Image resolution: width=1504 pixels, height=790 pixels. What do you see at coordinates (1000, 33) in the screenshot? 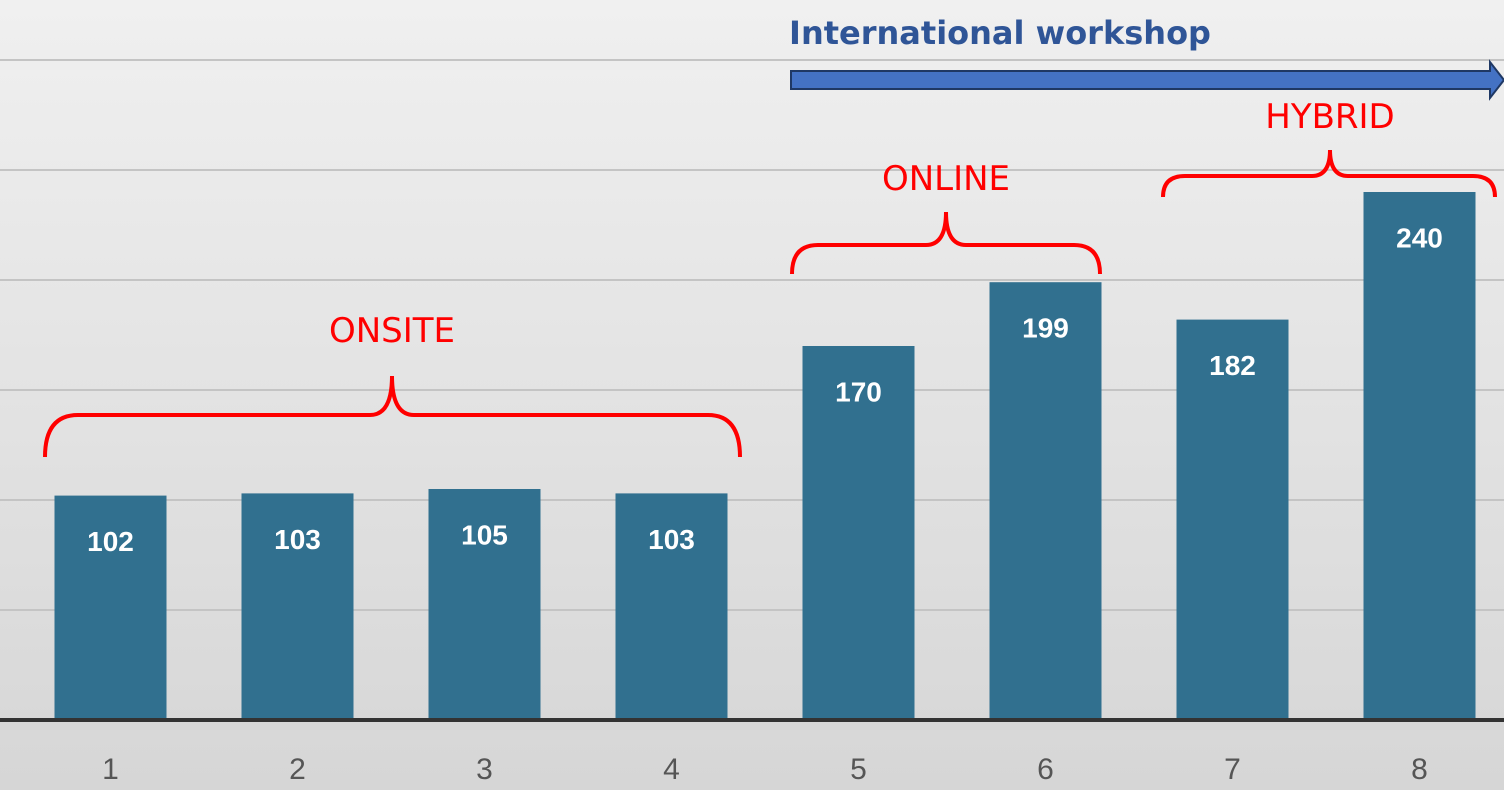
I see `workshop-label: International workshop` at bounding box center [1000, 33].